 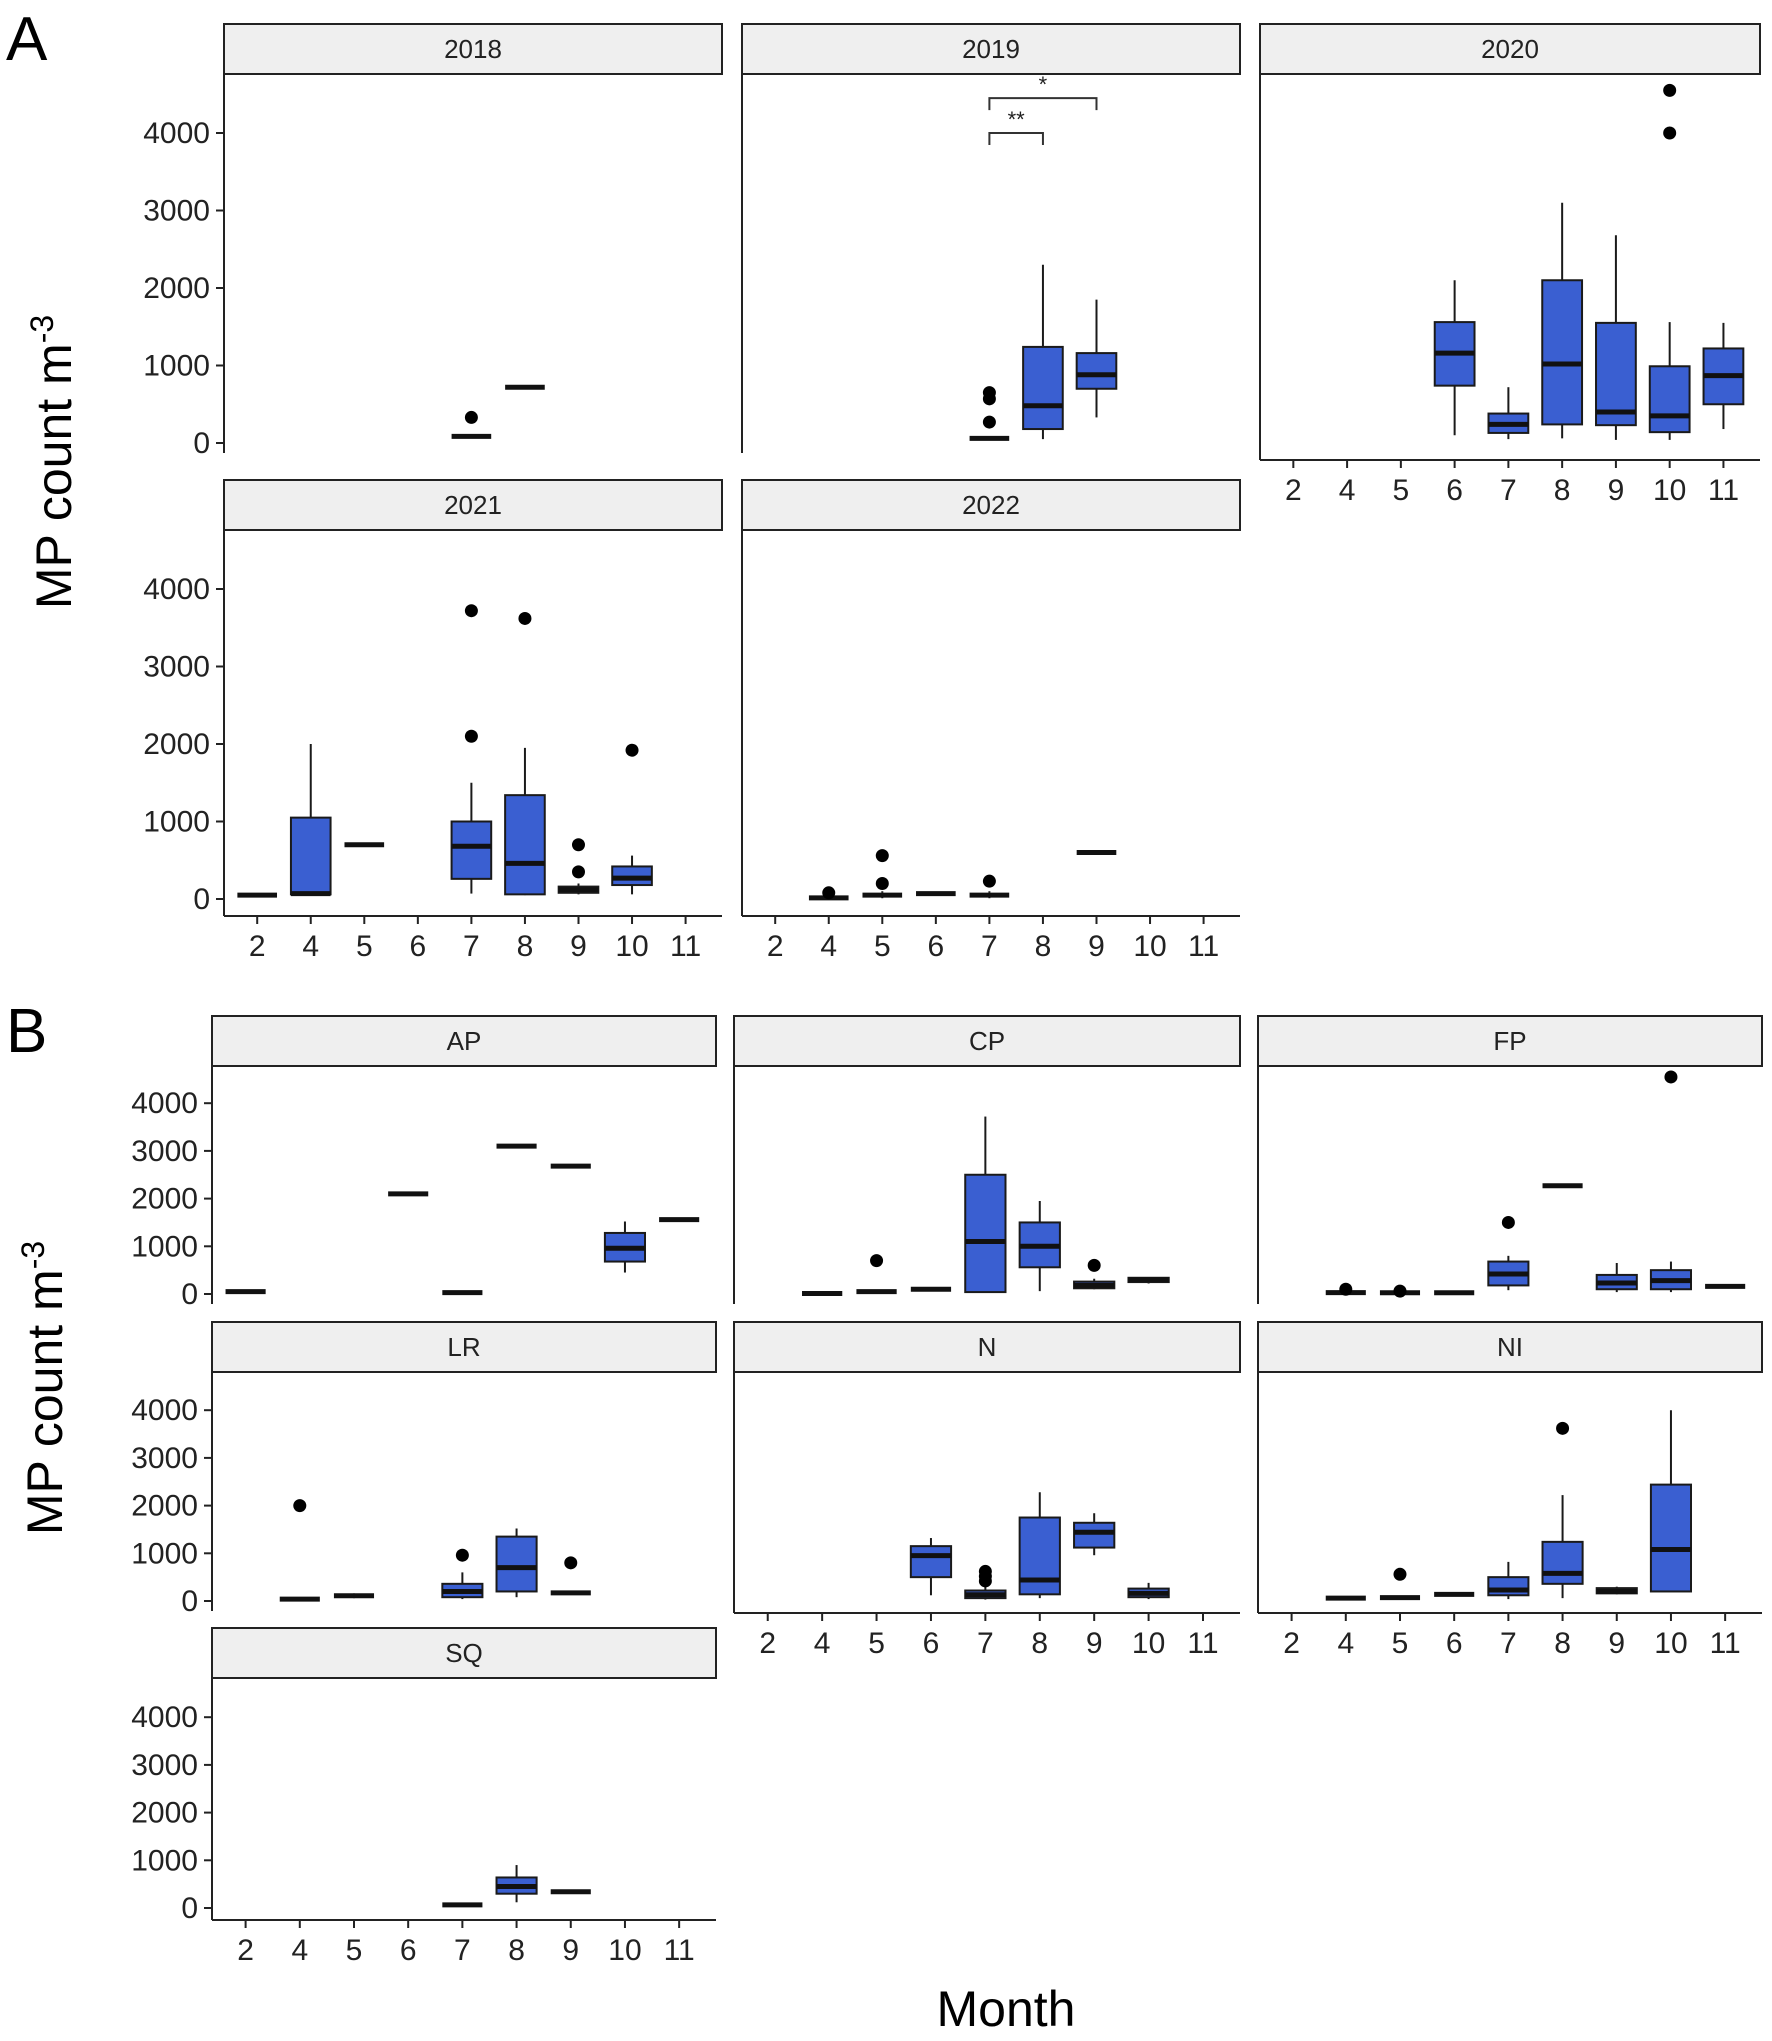 I want to click on facet-ap-y-tick-label: 2000, so click(x=164, y=1199).